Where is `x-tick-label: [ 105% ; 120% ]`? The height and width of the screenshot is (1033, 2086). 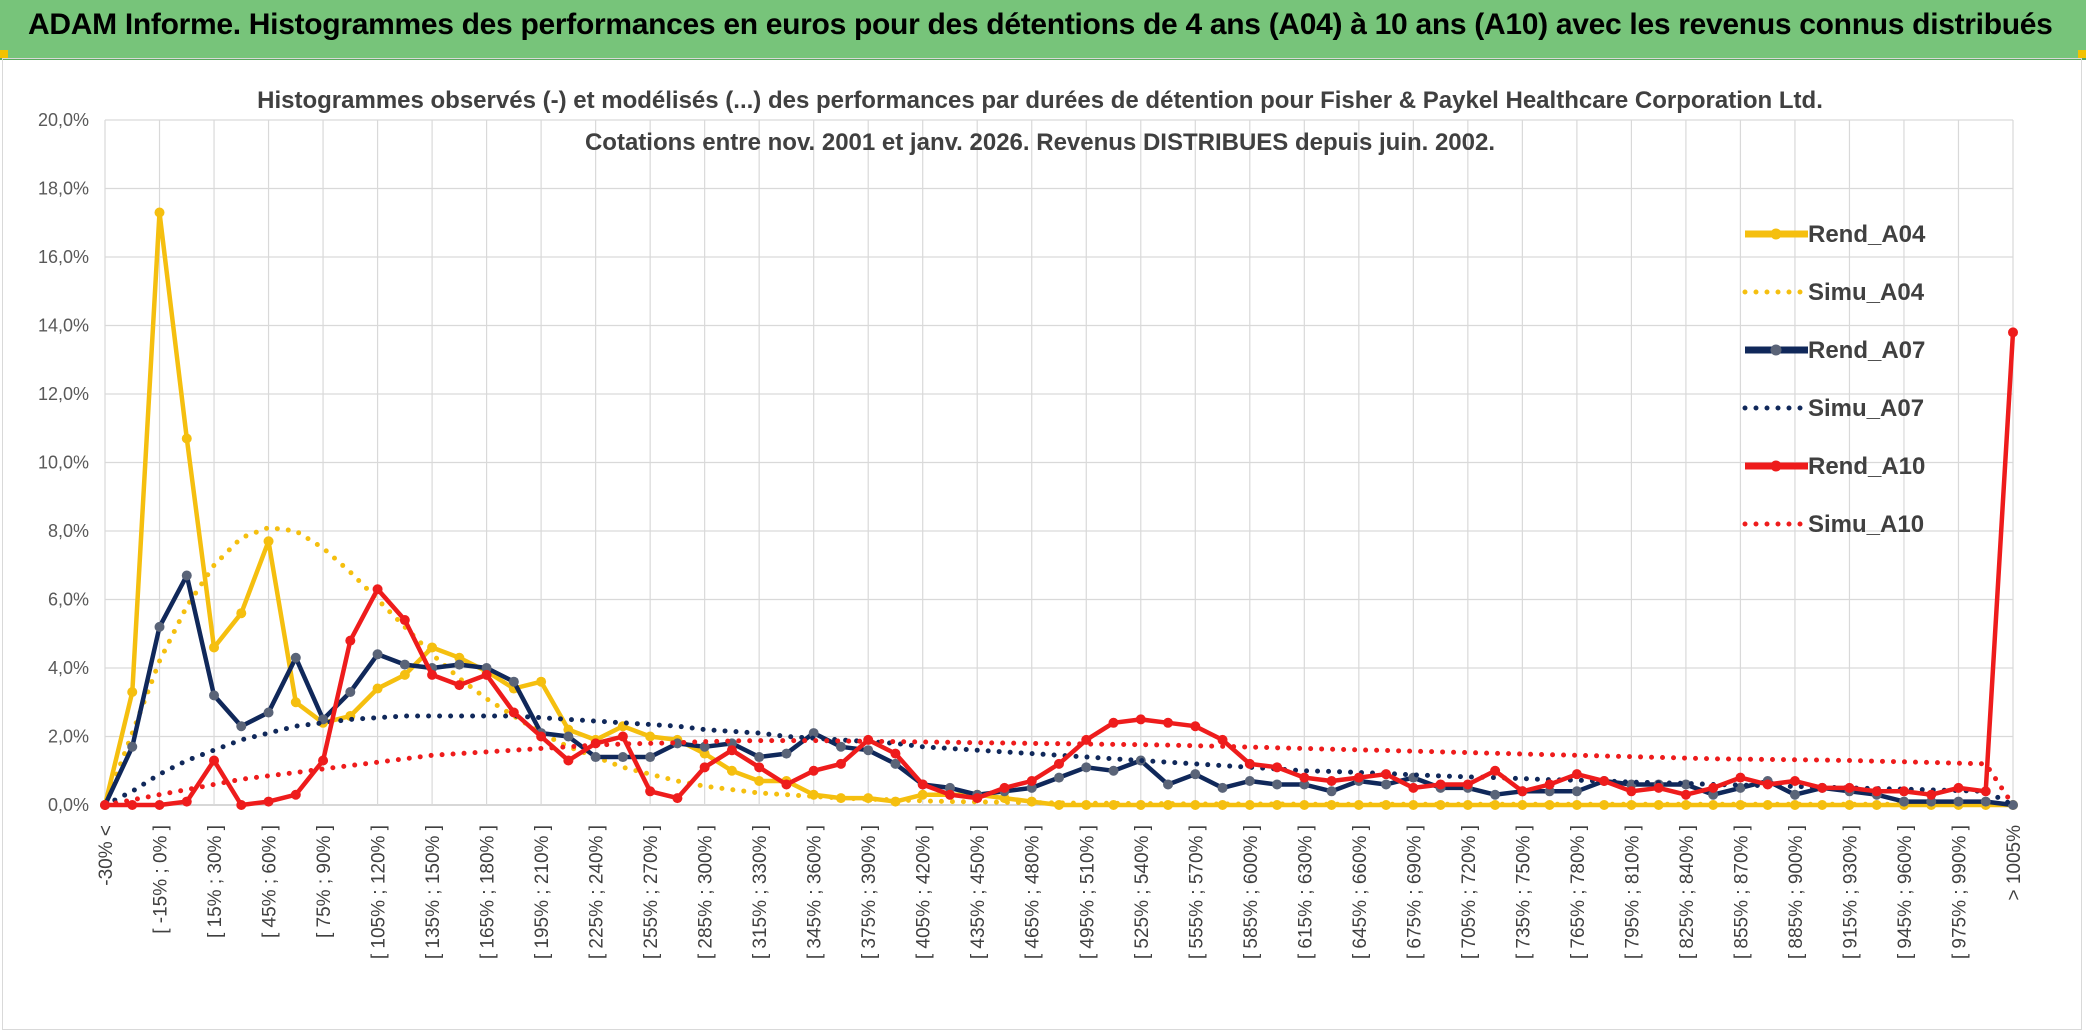 x-tick-label: [ 105% ; 120% ] is located at coordinates (379, 892).